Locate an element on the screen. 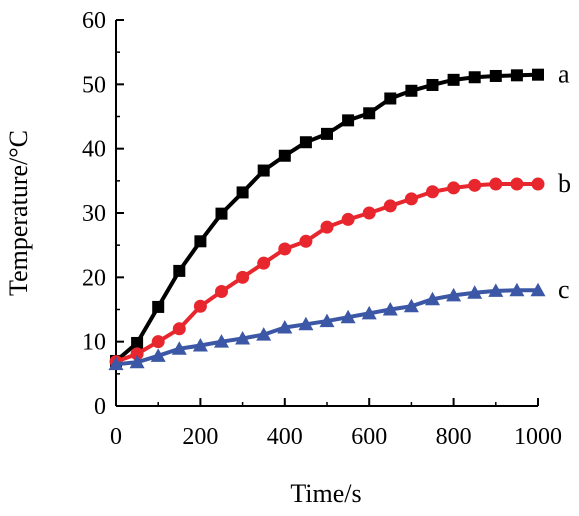 This screenshot has width=579, height=516. y-tick-label: 10 is located at coordinates (94, 343).